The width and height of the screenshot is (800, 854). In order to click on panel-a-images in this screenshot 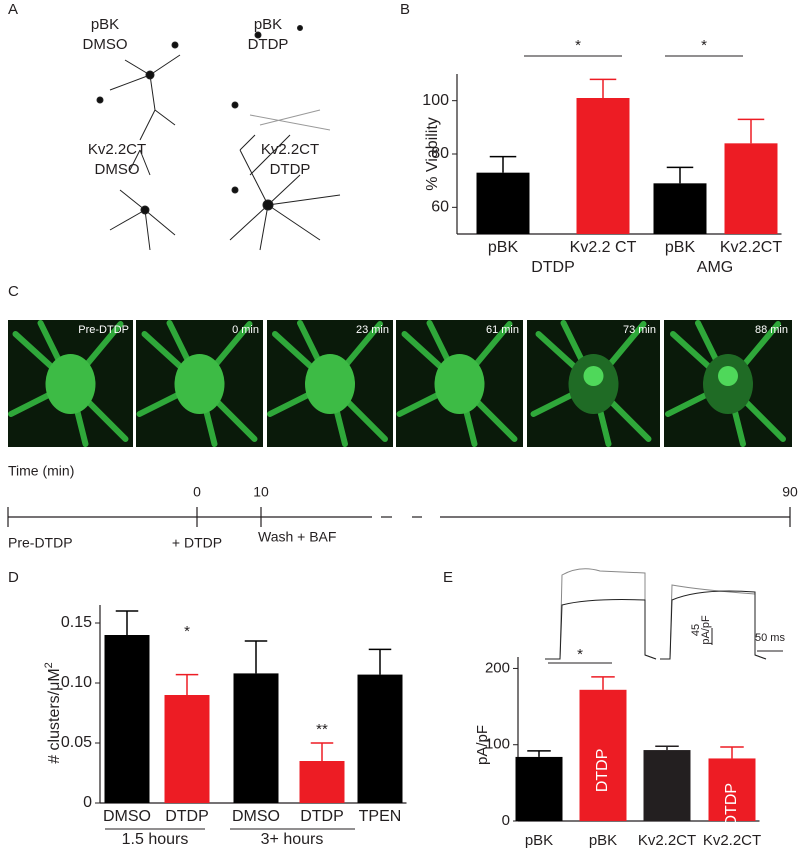, I will do `click(218, 138)`.